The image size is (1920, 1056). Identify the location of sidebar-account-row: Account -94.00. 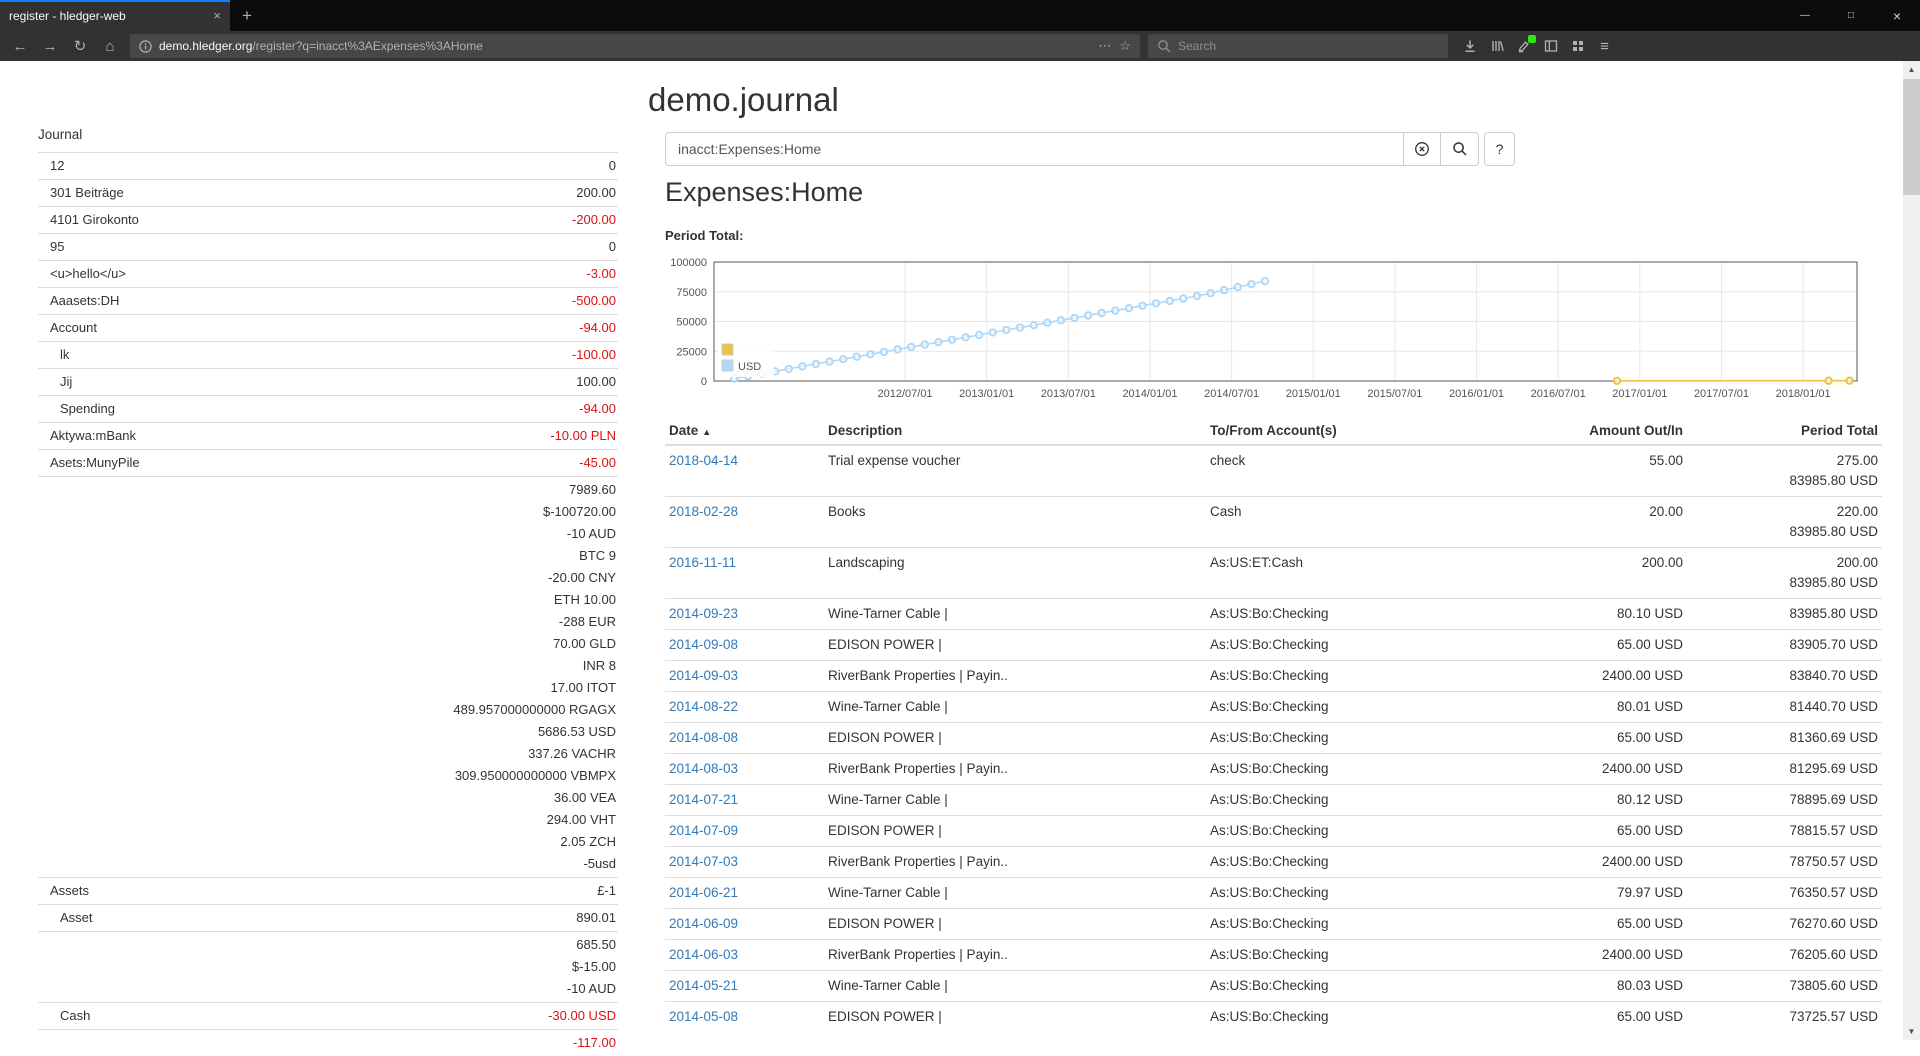
(328, 327).